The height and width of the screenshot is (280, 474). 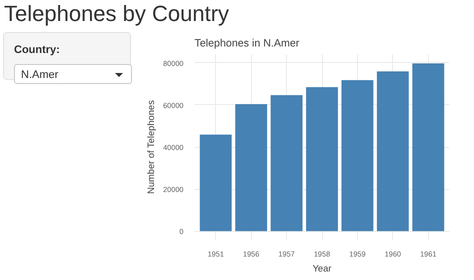 I want to click on chart-subtitle: Telephones in N.Amer, so click(x=247, y=44).